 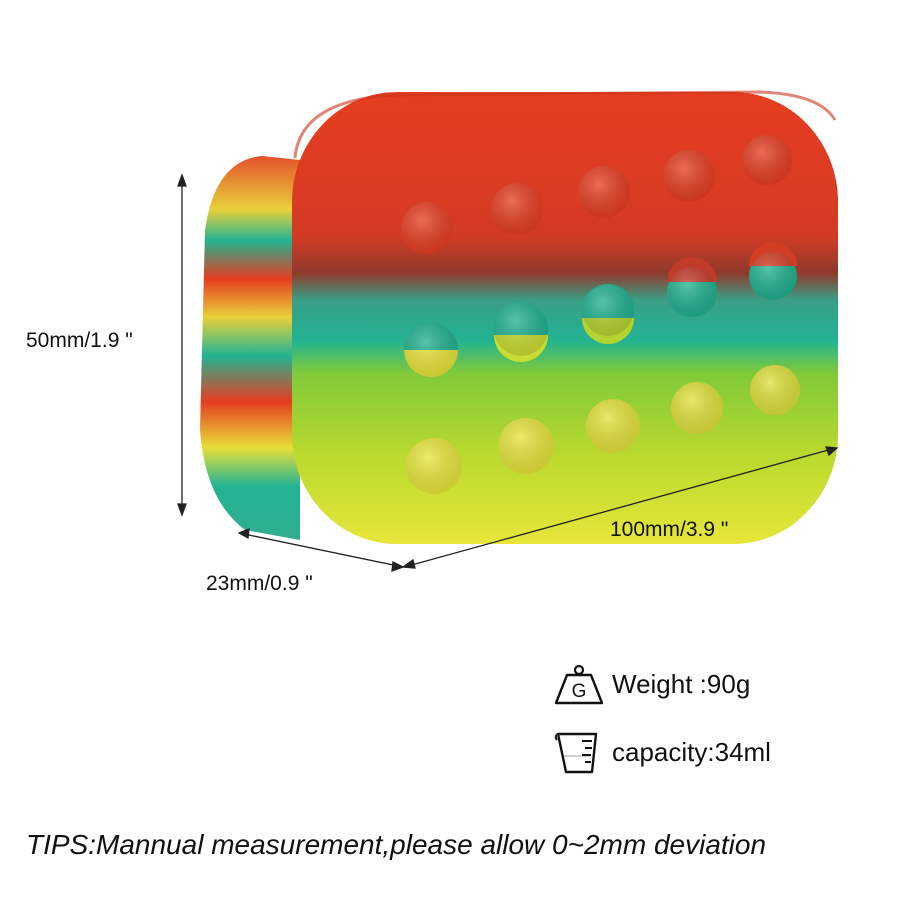 I want to click on product-side-face, so click(x=250, y=348).